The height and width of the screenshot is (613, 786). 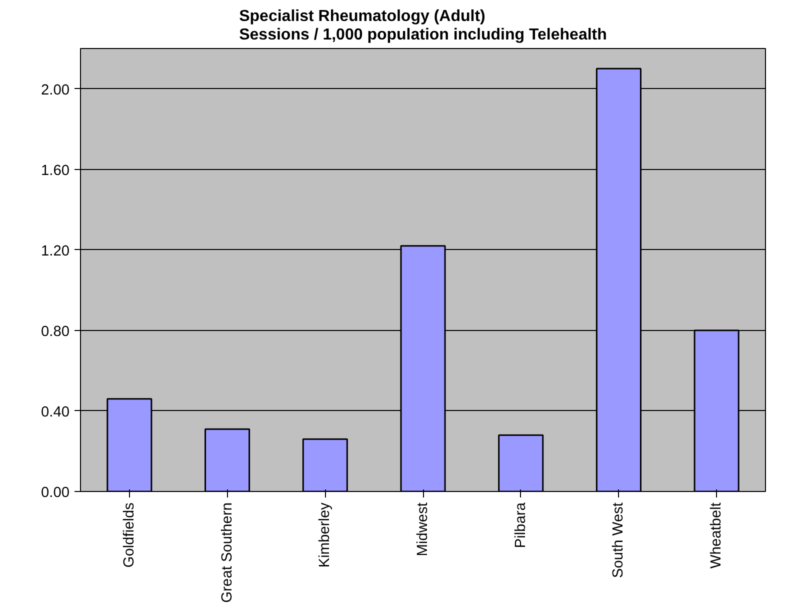 I want to click on y-tick-label: 0.40, so click(x=55, y=412).